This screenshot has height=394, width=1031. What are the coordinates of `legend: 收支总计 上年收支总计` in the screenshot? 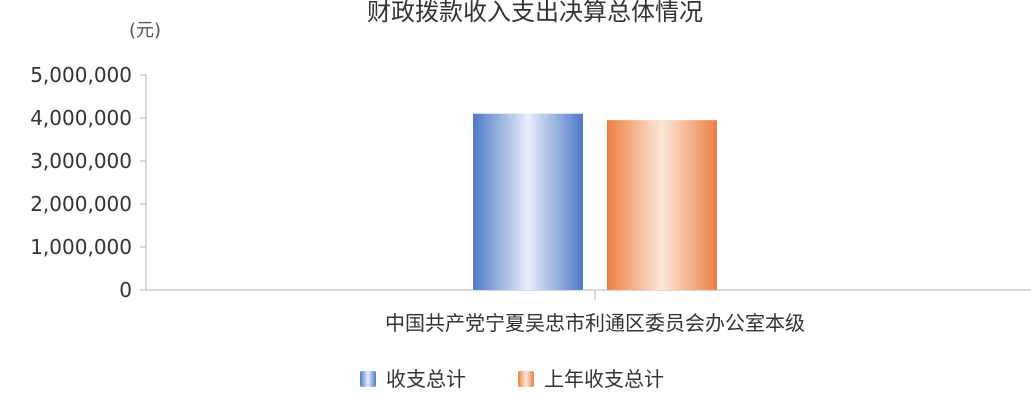 It's located at (512, 379).